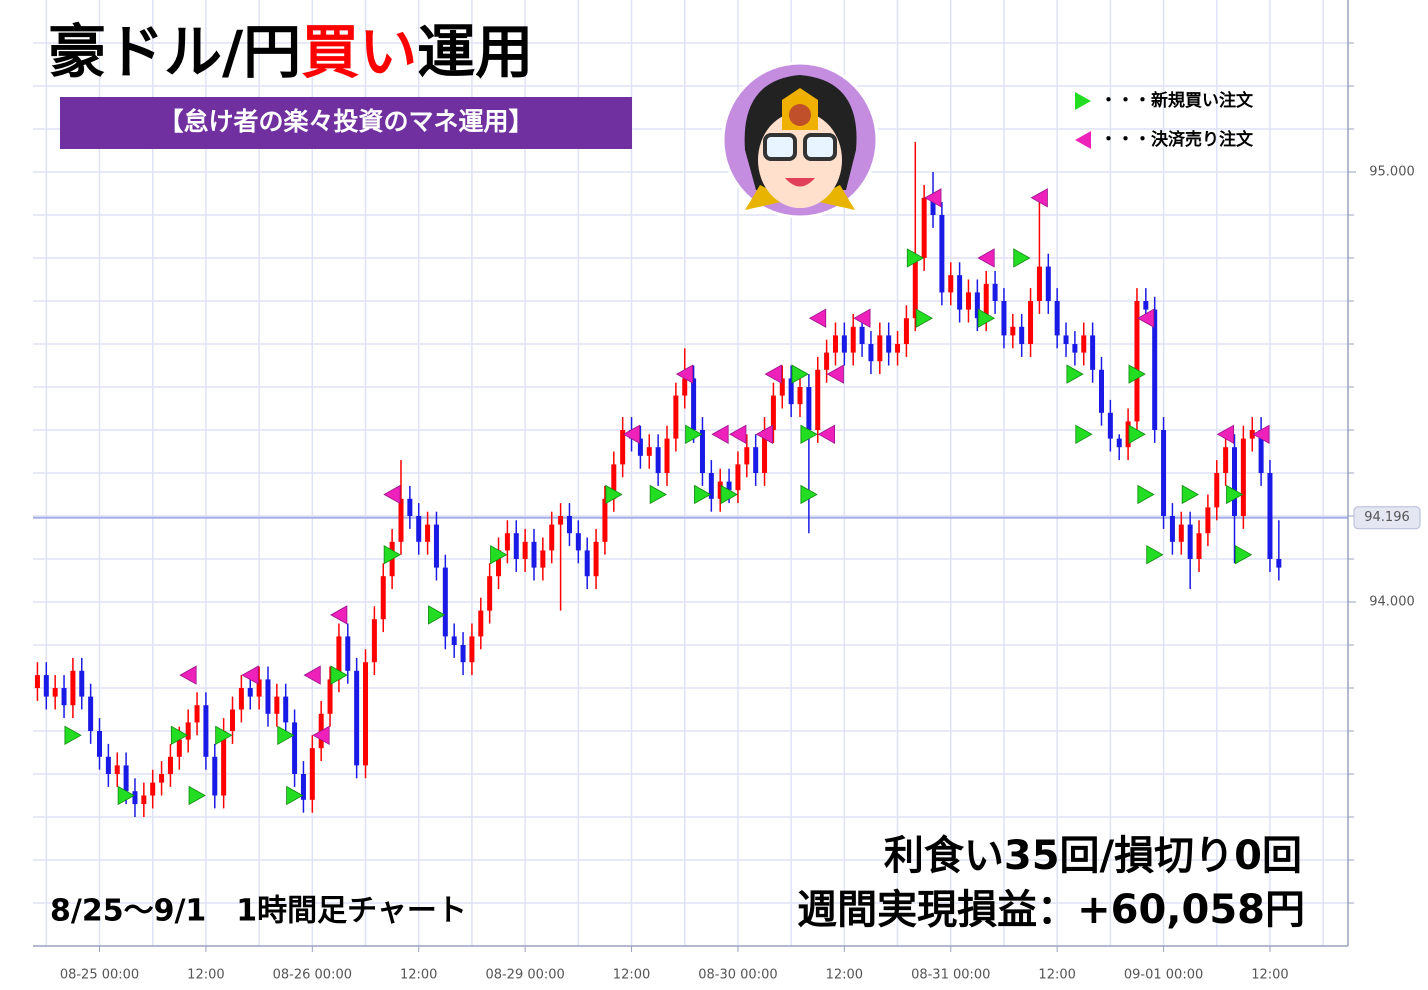 The image size is (1428, 990). Describe the element at coordinates (1177, 139) in the screenshot. I see `legend-label: ・・・決済売り注文` at that location.